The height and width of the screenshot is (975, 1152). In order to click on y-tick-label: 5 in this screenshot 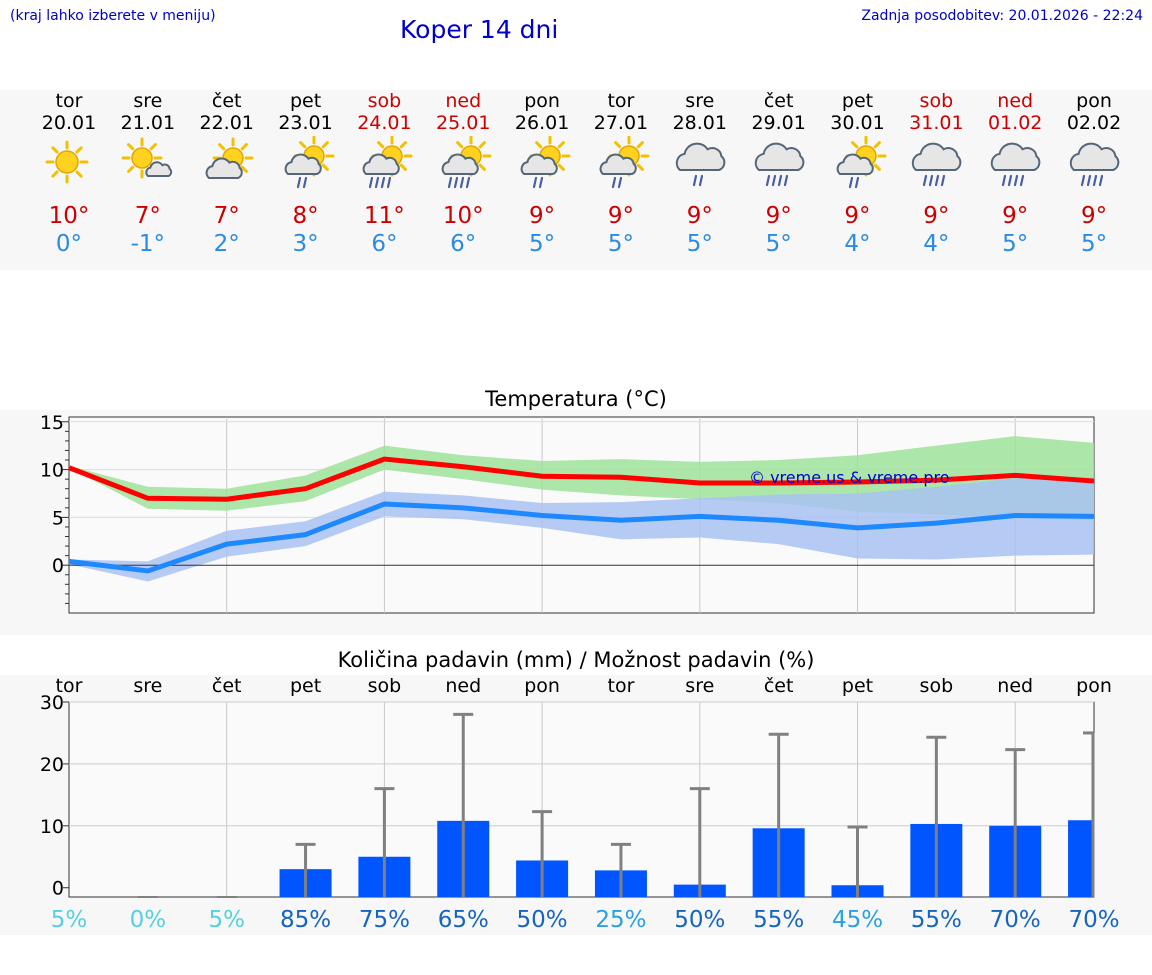, I will do `click(58, 518)`.